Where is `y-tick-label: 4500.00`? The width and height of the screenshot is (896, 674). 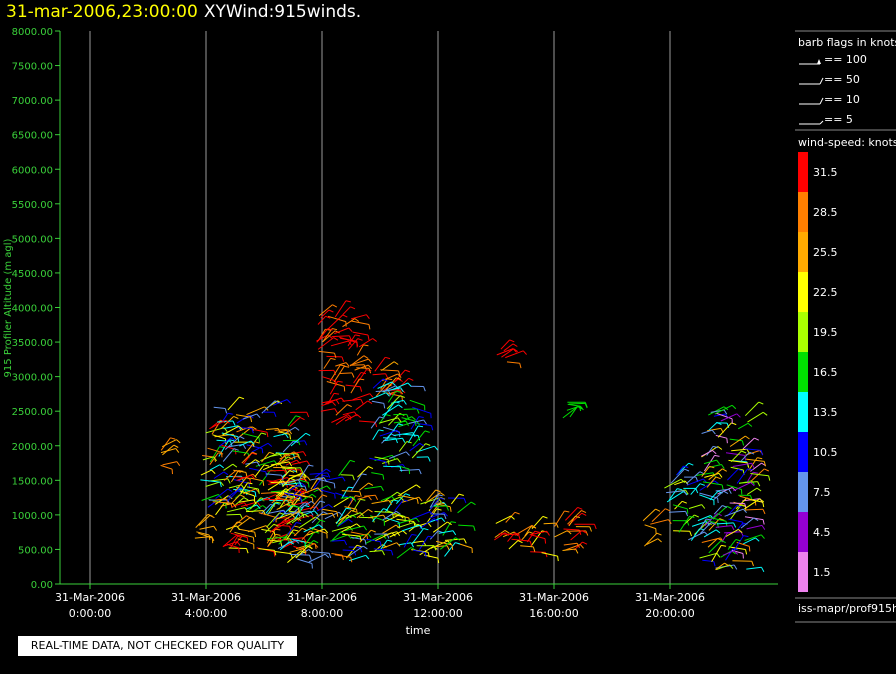
y-tick-label: 4500.00 is located at coordinates (32, 274).